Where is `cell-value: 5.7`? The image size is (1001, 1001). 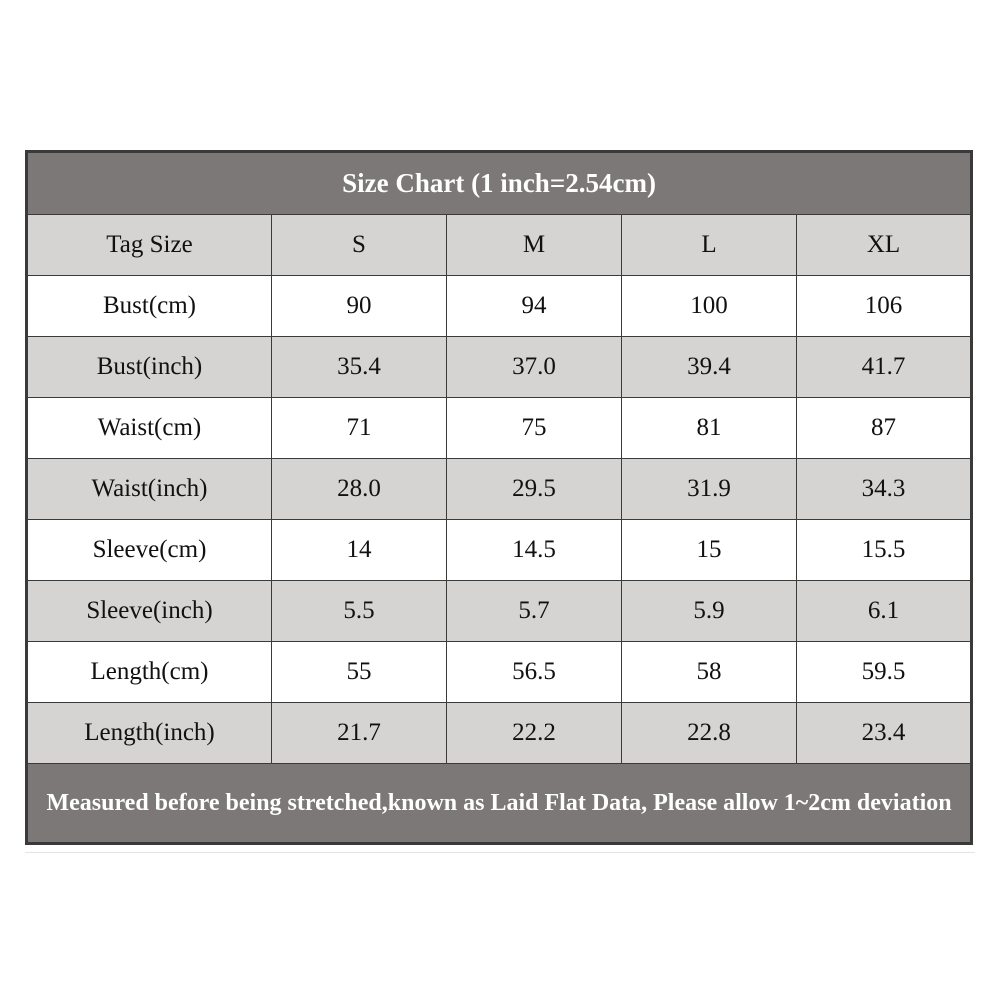
cell-value: 5.7 is located at coordinates (534, 611).